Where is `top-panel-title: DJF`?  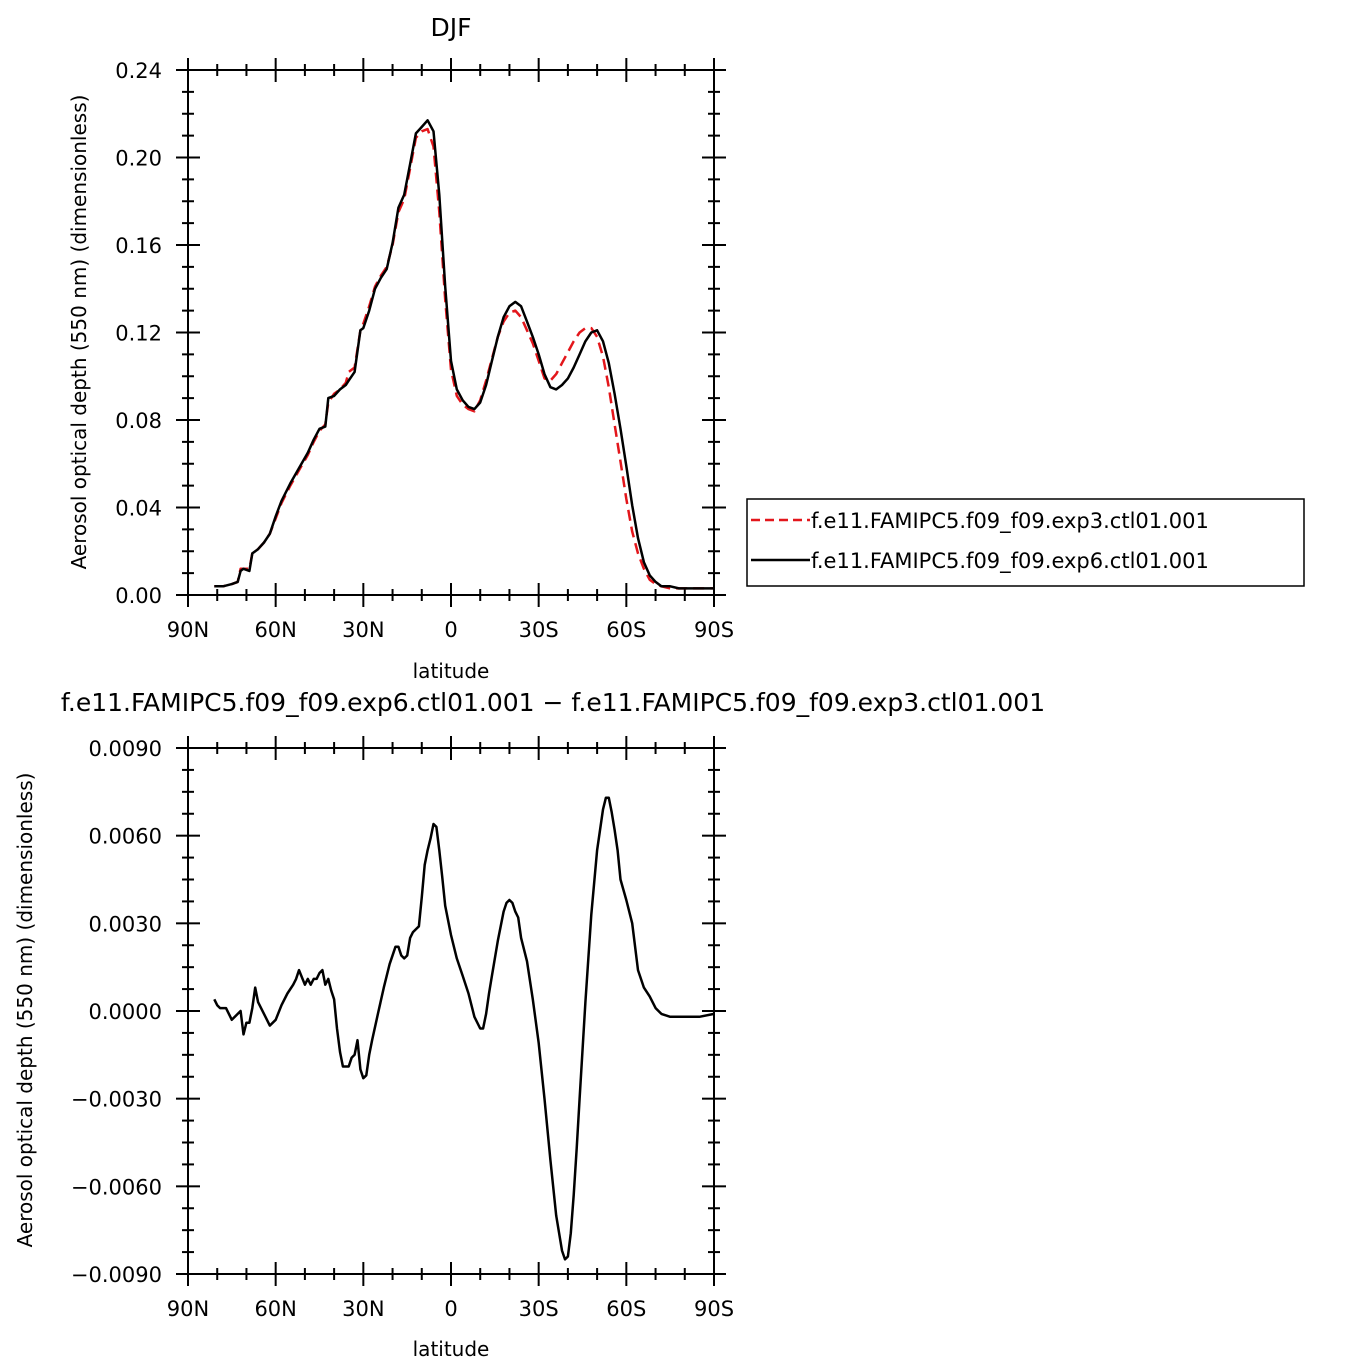
top-panel-title: DJF is located at coordinates (450, 27).